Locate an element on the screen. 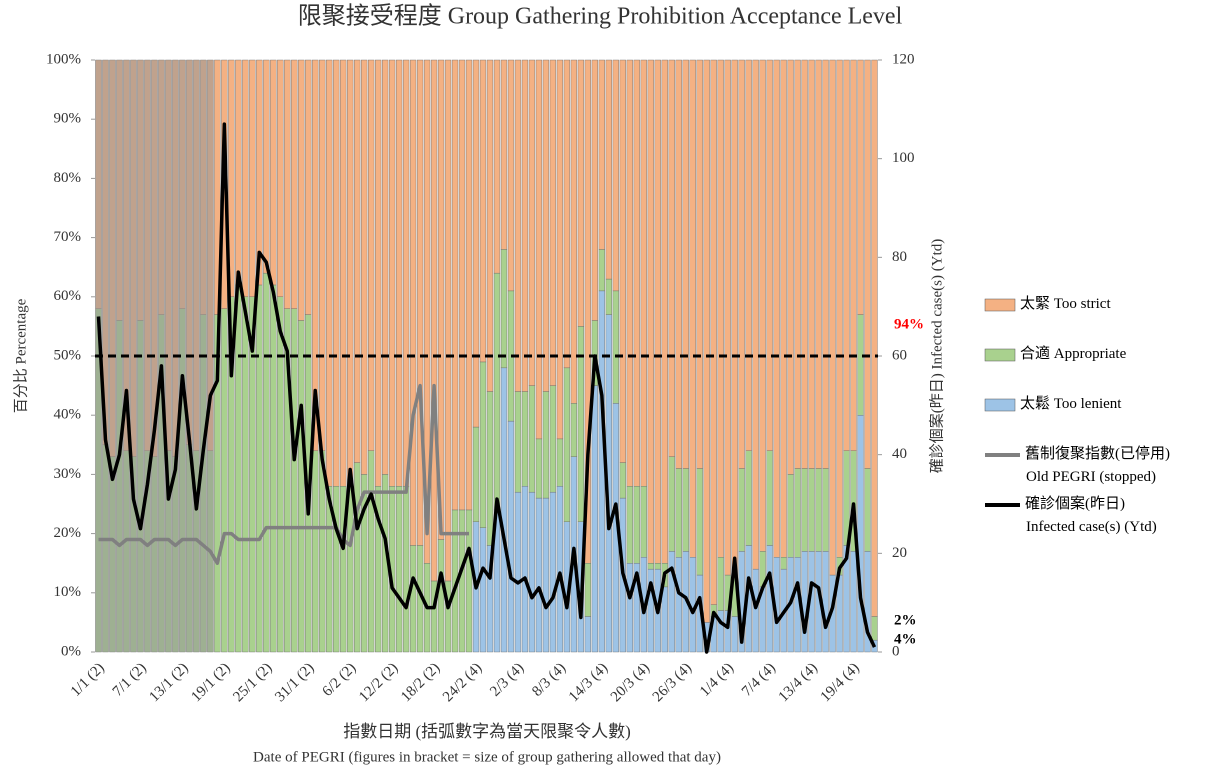 The width and height of the screenshot is (1211, 771). y-tick-label: 0% is located at coordinates (71, 651).